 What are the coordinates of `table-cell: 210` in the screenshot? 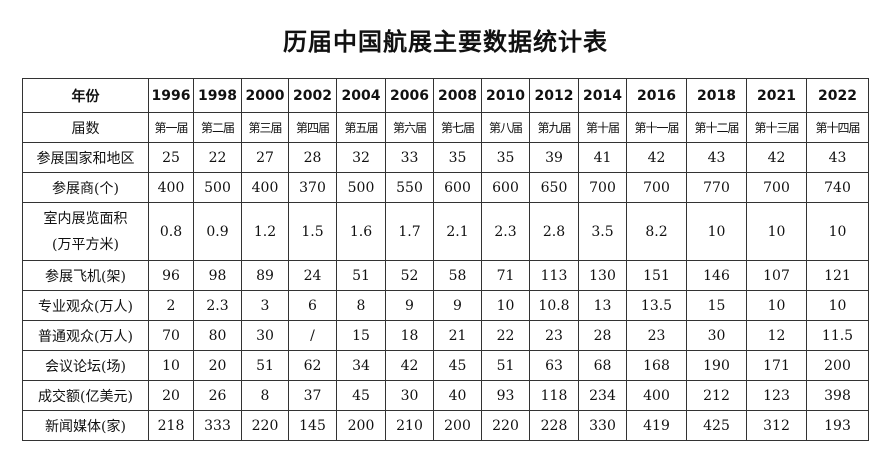 It's located at (409, 425).